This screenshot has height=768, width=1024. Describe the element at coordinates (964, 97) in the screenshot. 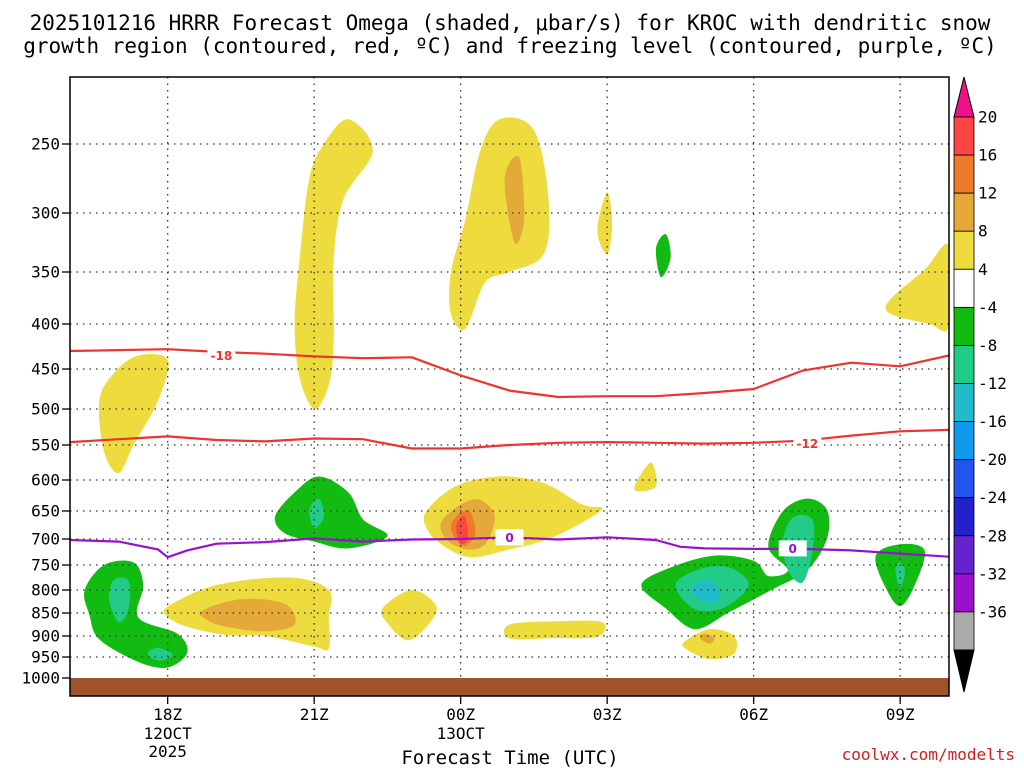

I see `colorbar-top-arrow` at that location.